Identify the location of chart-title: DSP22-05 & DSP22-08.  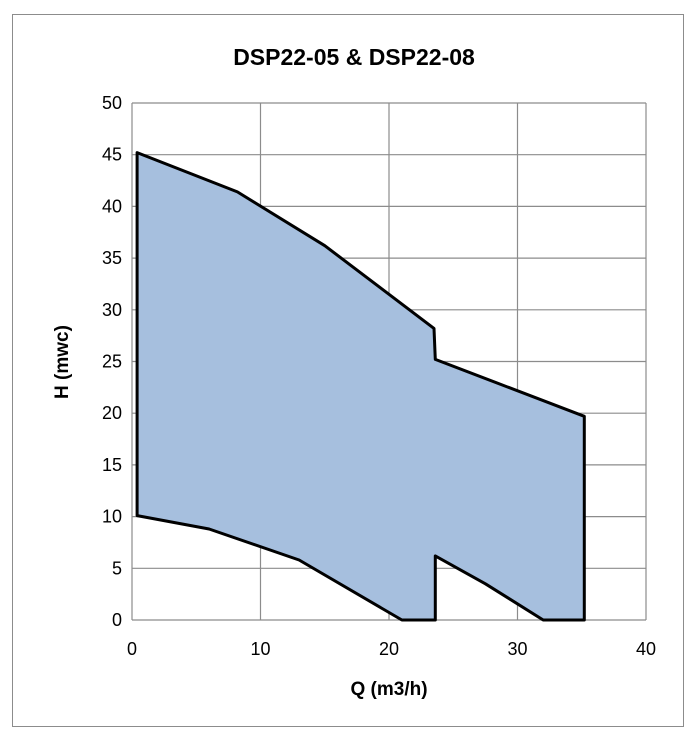
(354, 57).